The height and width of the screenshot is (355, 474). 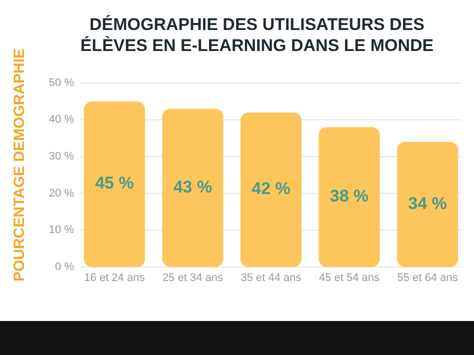 What do you see at coordinates (193, 278) in the screenshot?
I see `x-tick-label: 25 et 34 ans` at bounding box center [193, 278].